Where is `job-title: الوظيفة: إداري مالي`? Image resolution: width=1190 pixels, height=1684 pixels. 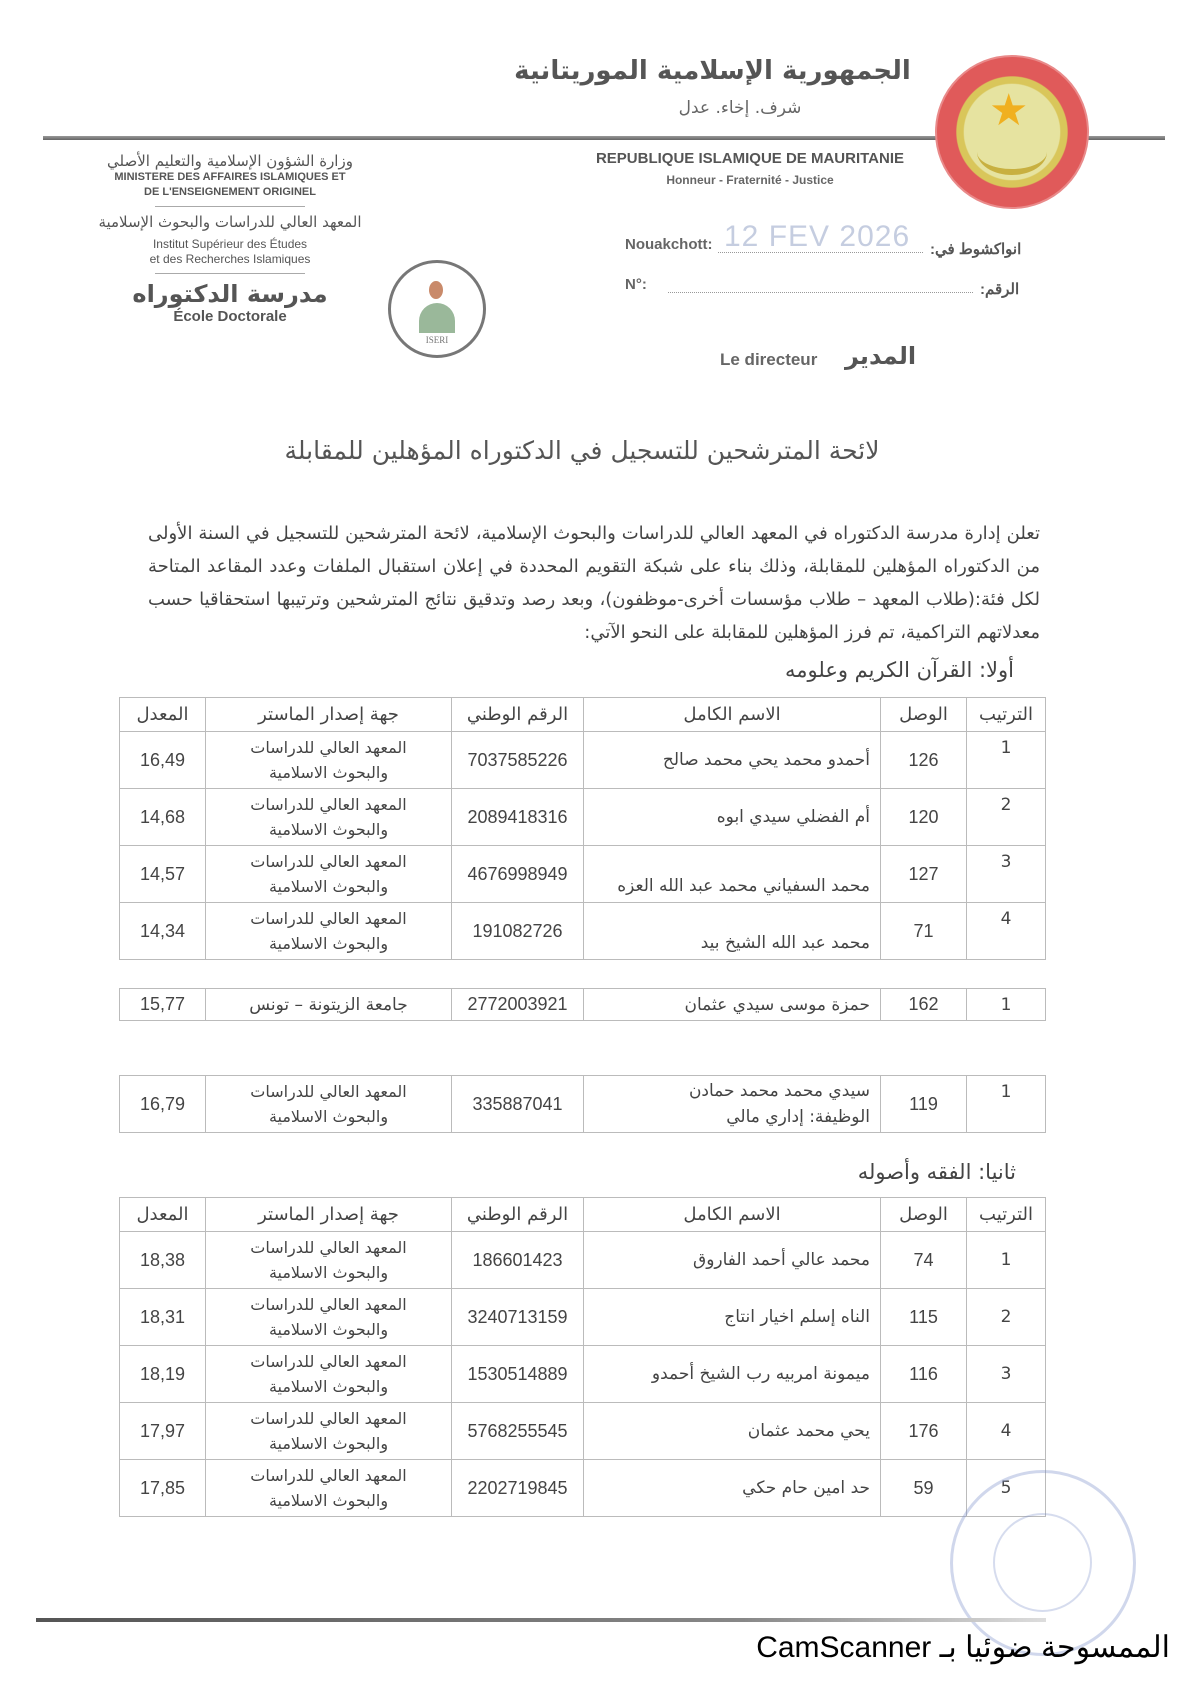
job-title: الوظيفة: إداري مالي is located at coordinates (798, 1117).